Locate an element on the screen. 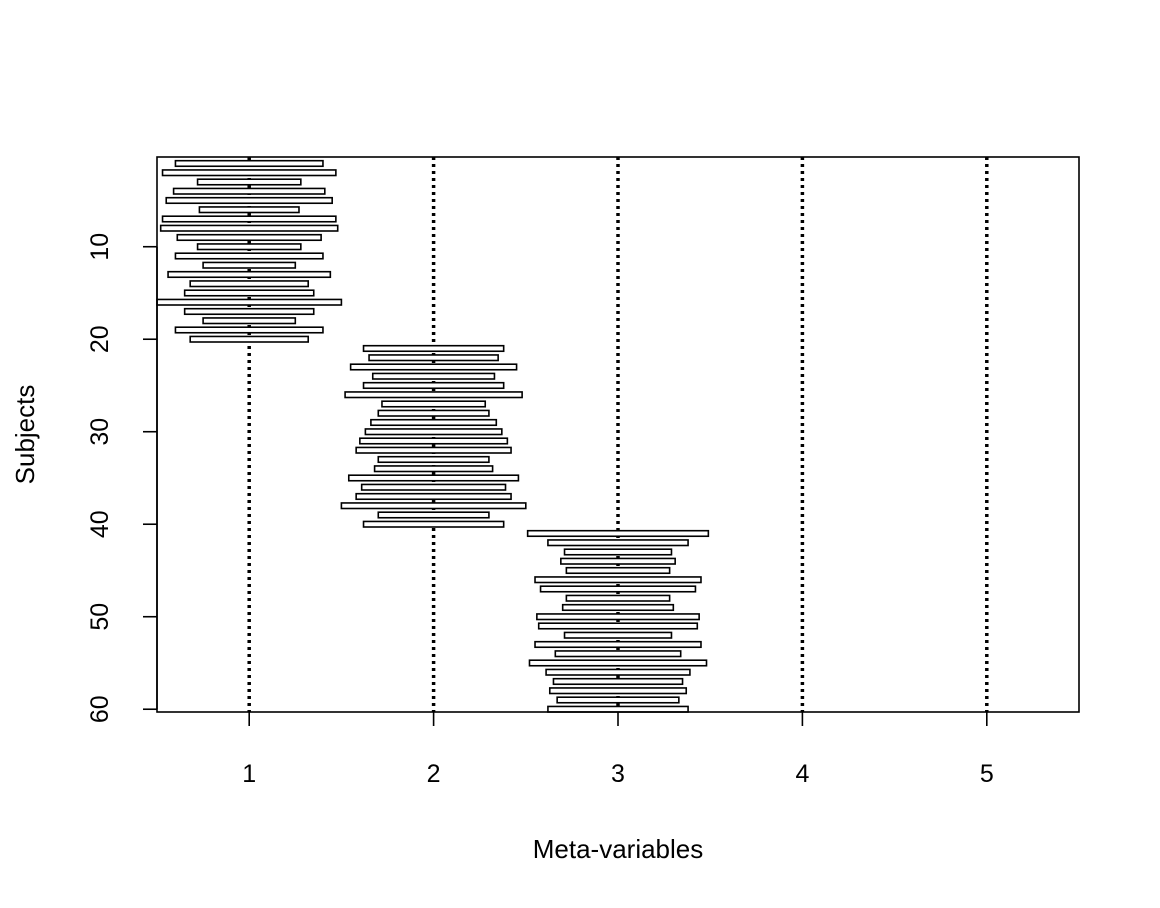 The height and width of the screenshot is (908, 1160). x-axis: 1 2 3 4 5 is located at coordinates (618, 750).